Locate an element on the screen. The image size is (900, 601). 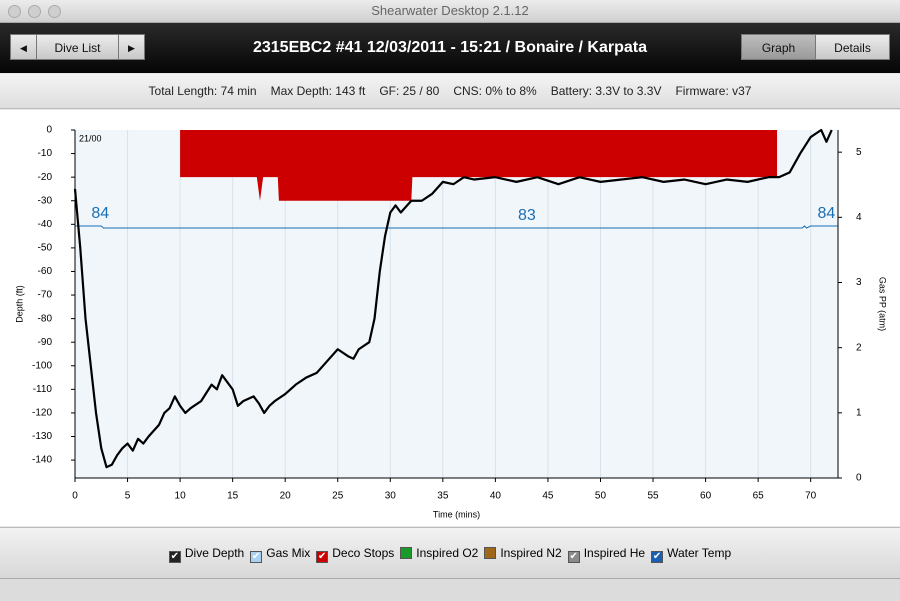
y-tick-label: -20 is located at coordinates (45, 177).